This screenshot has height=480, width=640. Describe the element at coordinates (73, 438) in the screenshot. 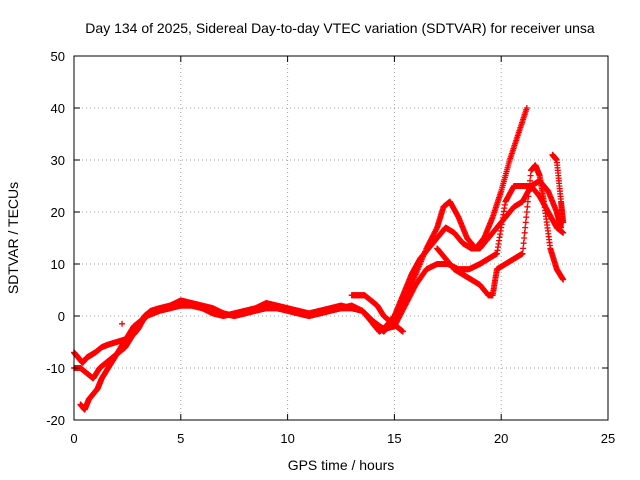

I see `x-tick-label: 0` at that location.